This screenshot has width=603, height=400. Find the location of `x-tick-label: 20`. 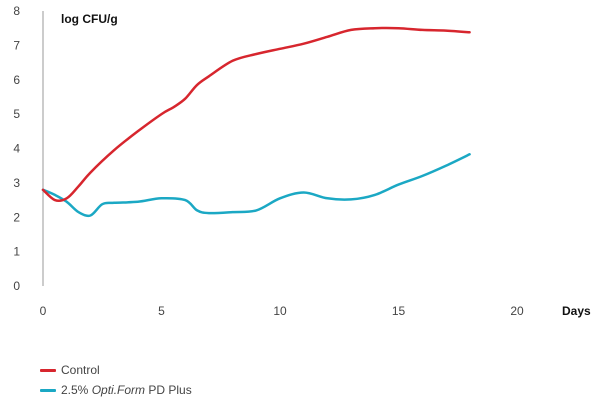

x-tick-label: 20 is located at coordinates (517, 311).